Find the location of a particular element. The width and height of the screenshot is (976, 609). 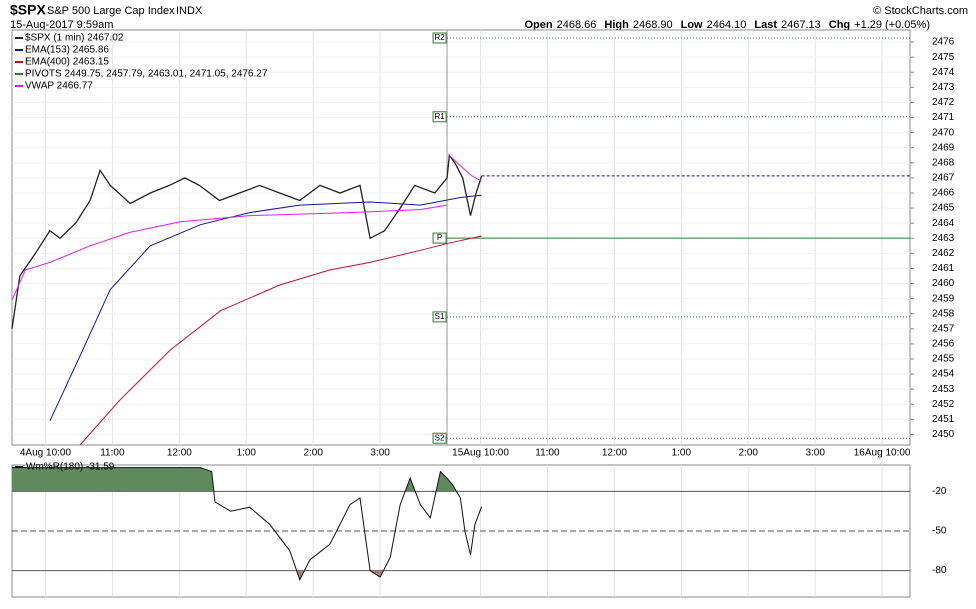

y-tick-label: -50 is located at coordinates (939, 531).